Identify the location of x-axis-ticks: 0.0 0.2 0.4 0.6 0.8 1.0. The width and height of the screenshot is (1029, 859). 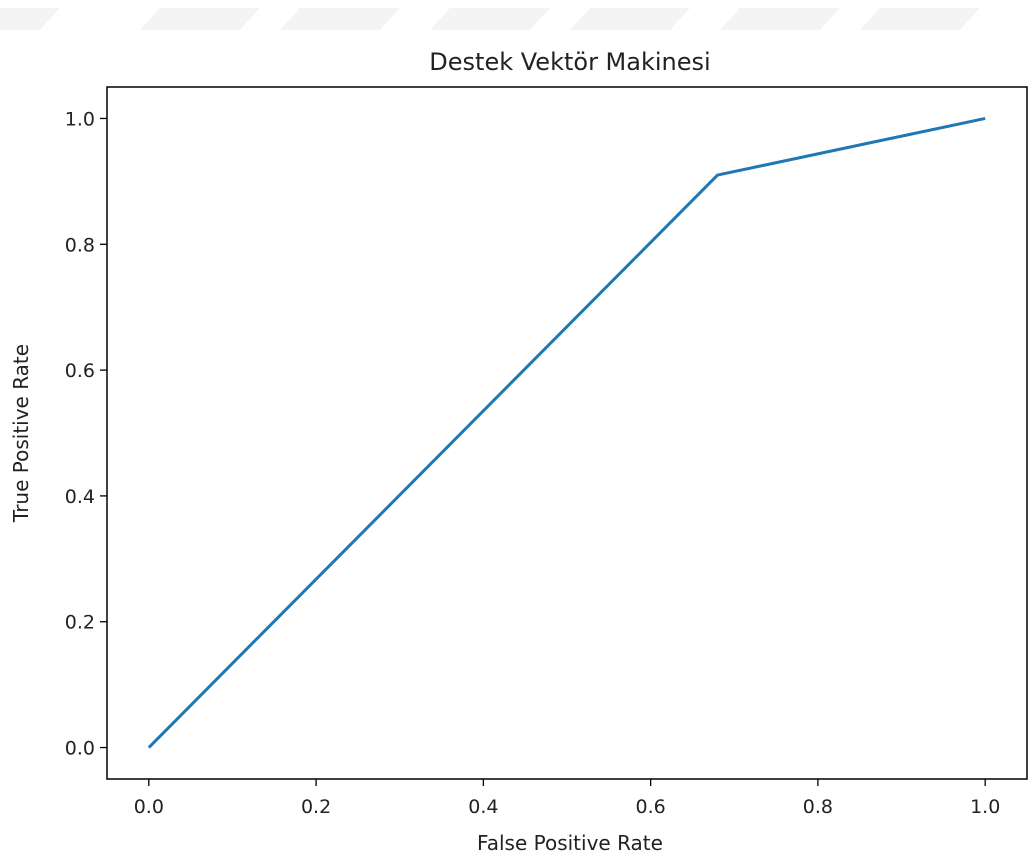
(567, 798).